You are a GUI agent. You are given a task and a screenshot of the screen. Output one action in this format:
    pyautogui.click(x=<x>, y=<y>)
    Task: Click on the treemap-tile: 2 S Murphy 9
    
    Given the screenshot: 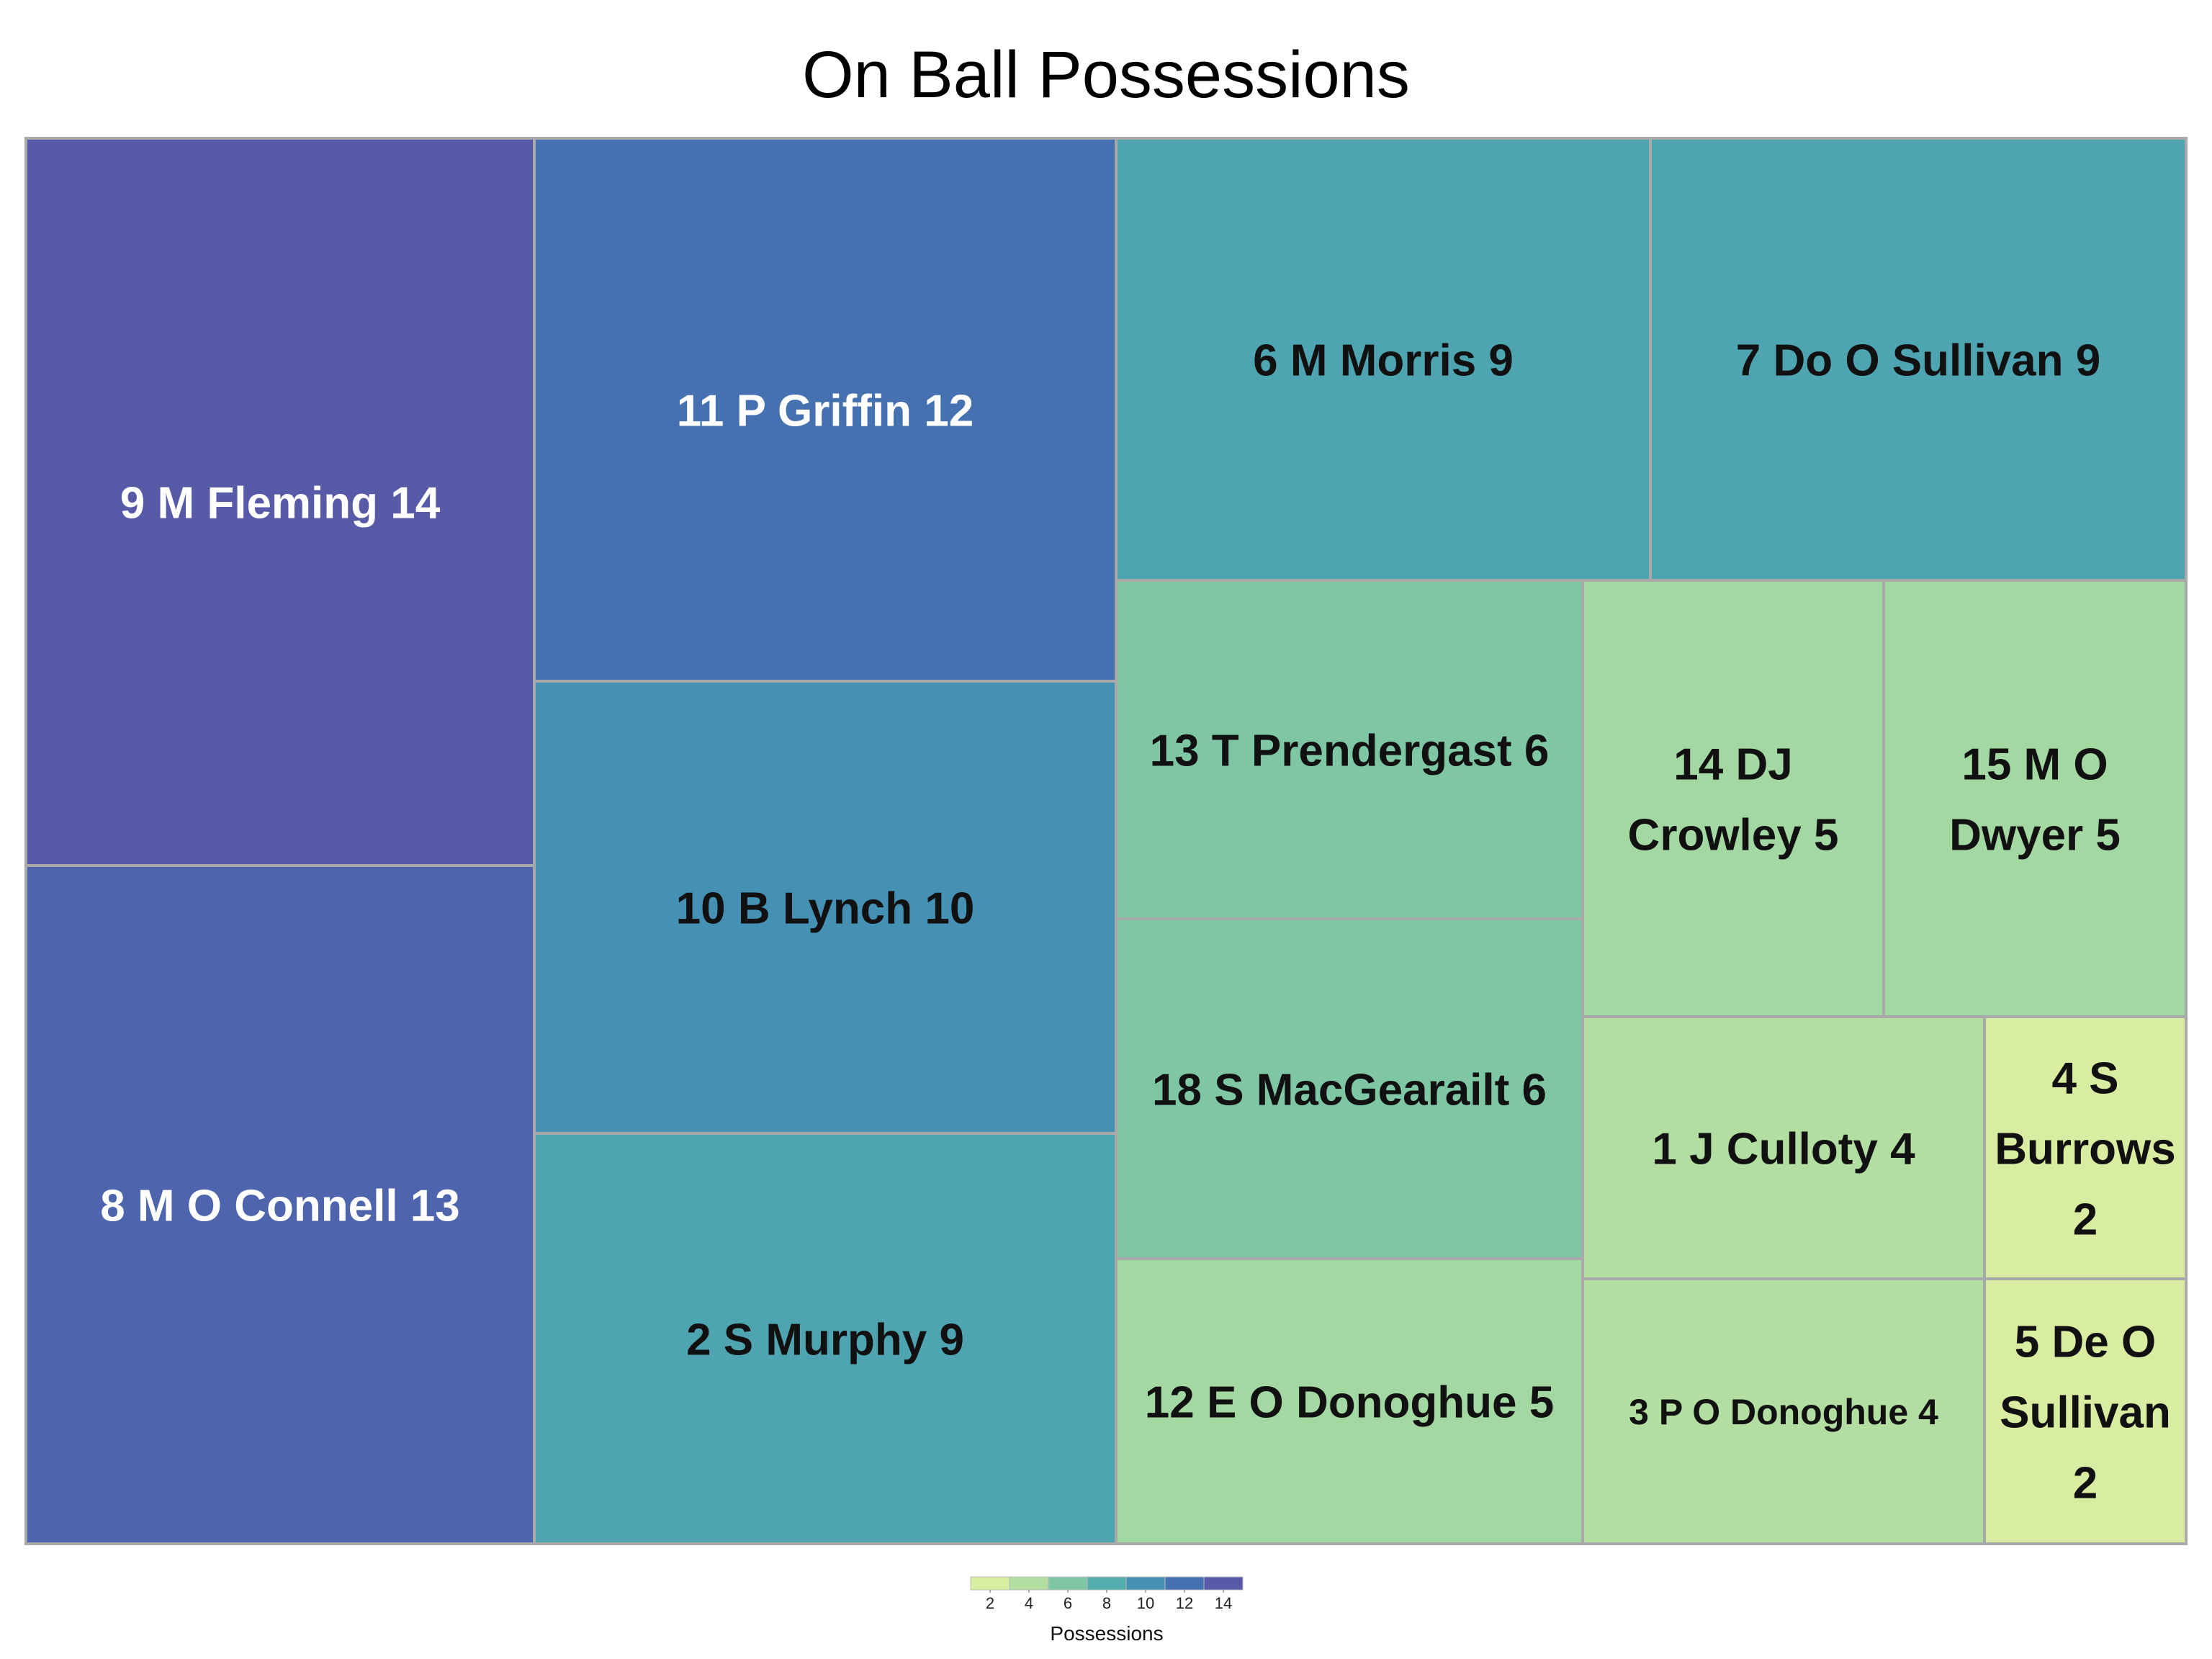 What is the action you would take?
    pyautogui.click(x=826, y=1338)
    